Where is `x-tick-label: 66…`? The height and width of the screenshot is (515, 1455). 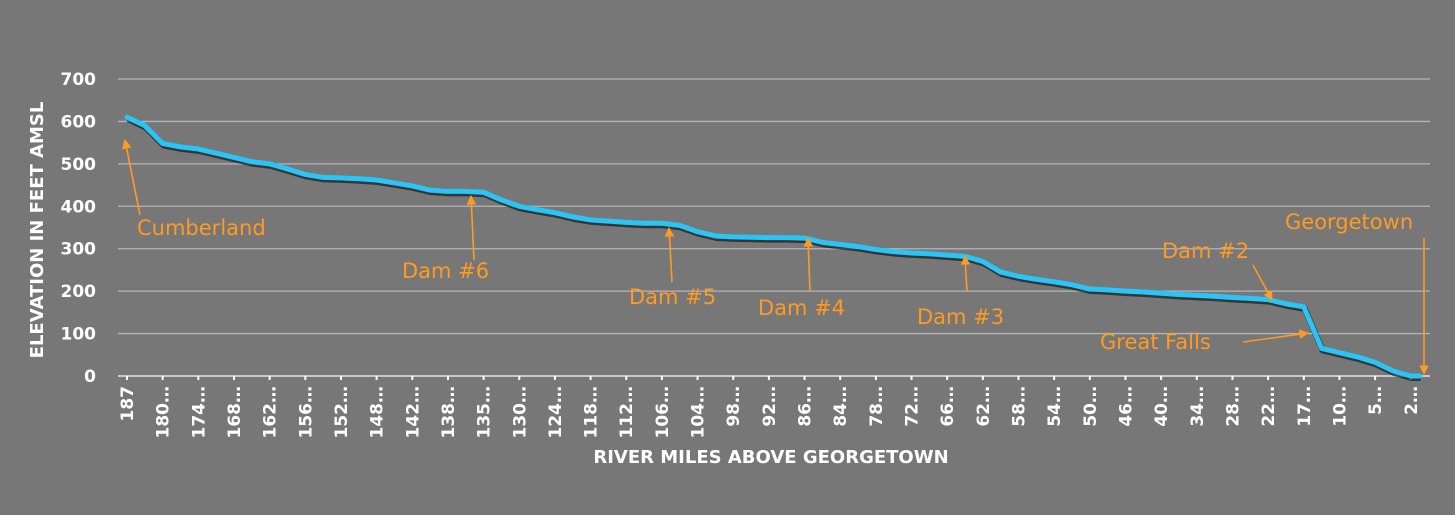
x-tick-label: 66… is located at coordinates (948, 406).